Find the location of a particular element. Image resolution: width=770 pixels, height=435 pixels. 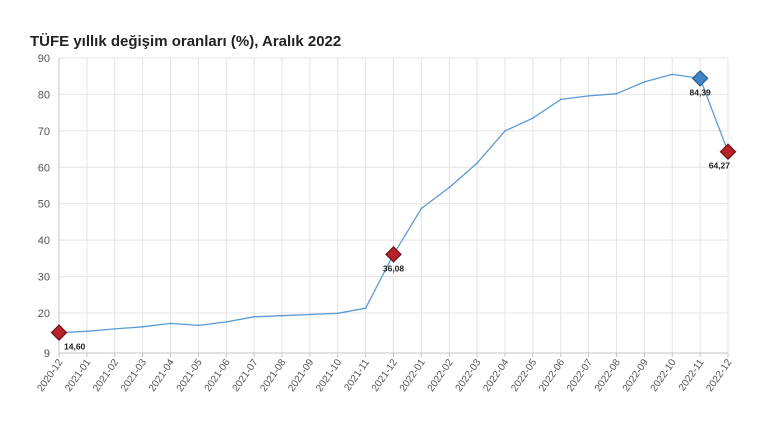

x-tick-label: 2022-09 is located at coordinates (636, 375).